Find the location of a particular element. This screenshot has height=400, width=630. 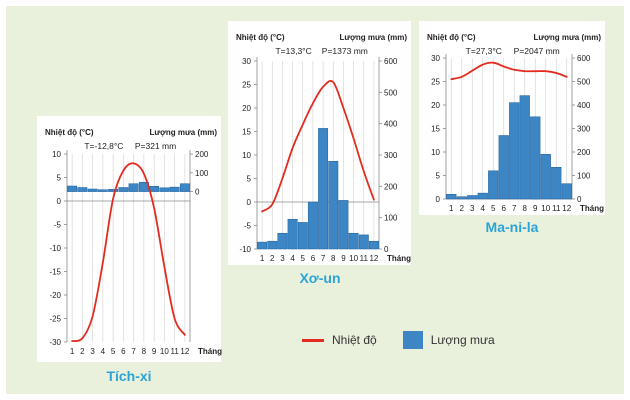

annual-temperature-label: T=27,3°C is located at coordinates (484, 51).